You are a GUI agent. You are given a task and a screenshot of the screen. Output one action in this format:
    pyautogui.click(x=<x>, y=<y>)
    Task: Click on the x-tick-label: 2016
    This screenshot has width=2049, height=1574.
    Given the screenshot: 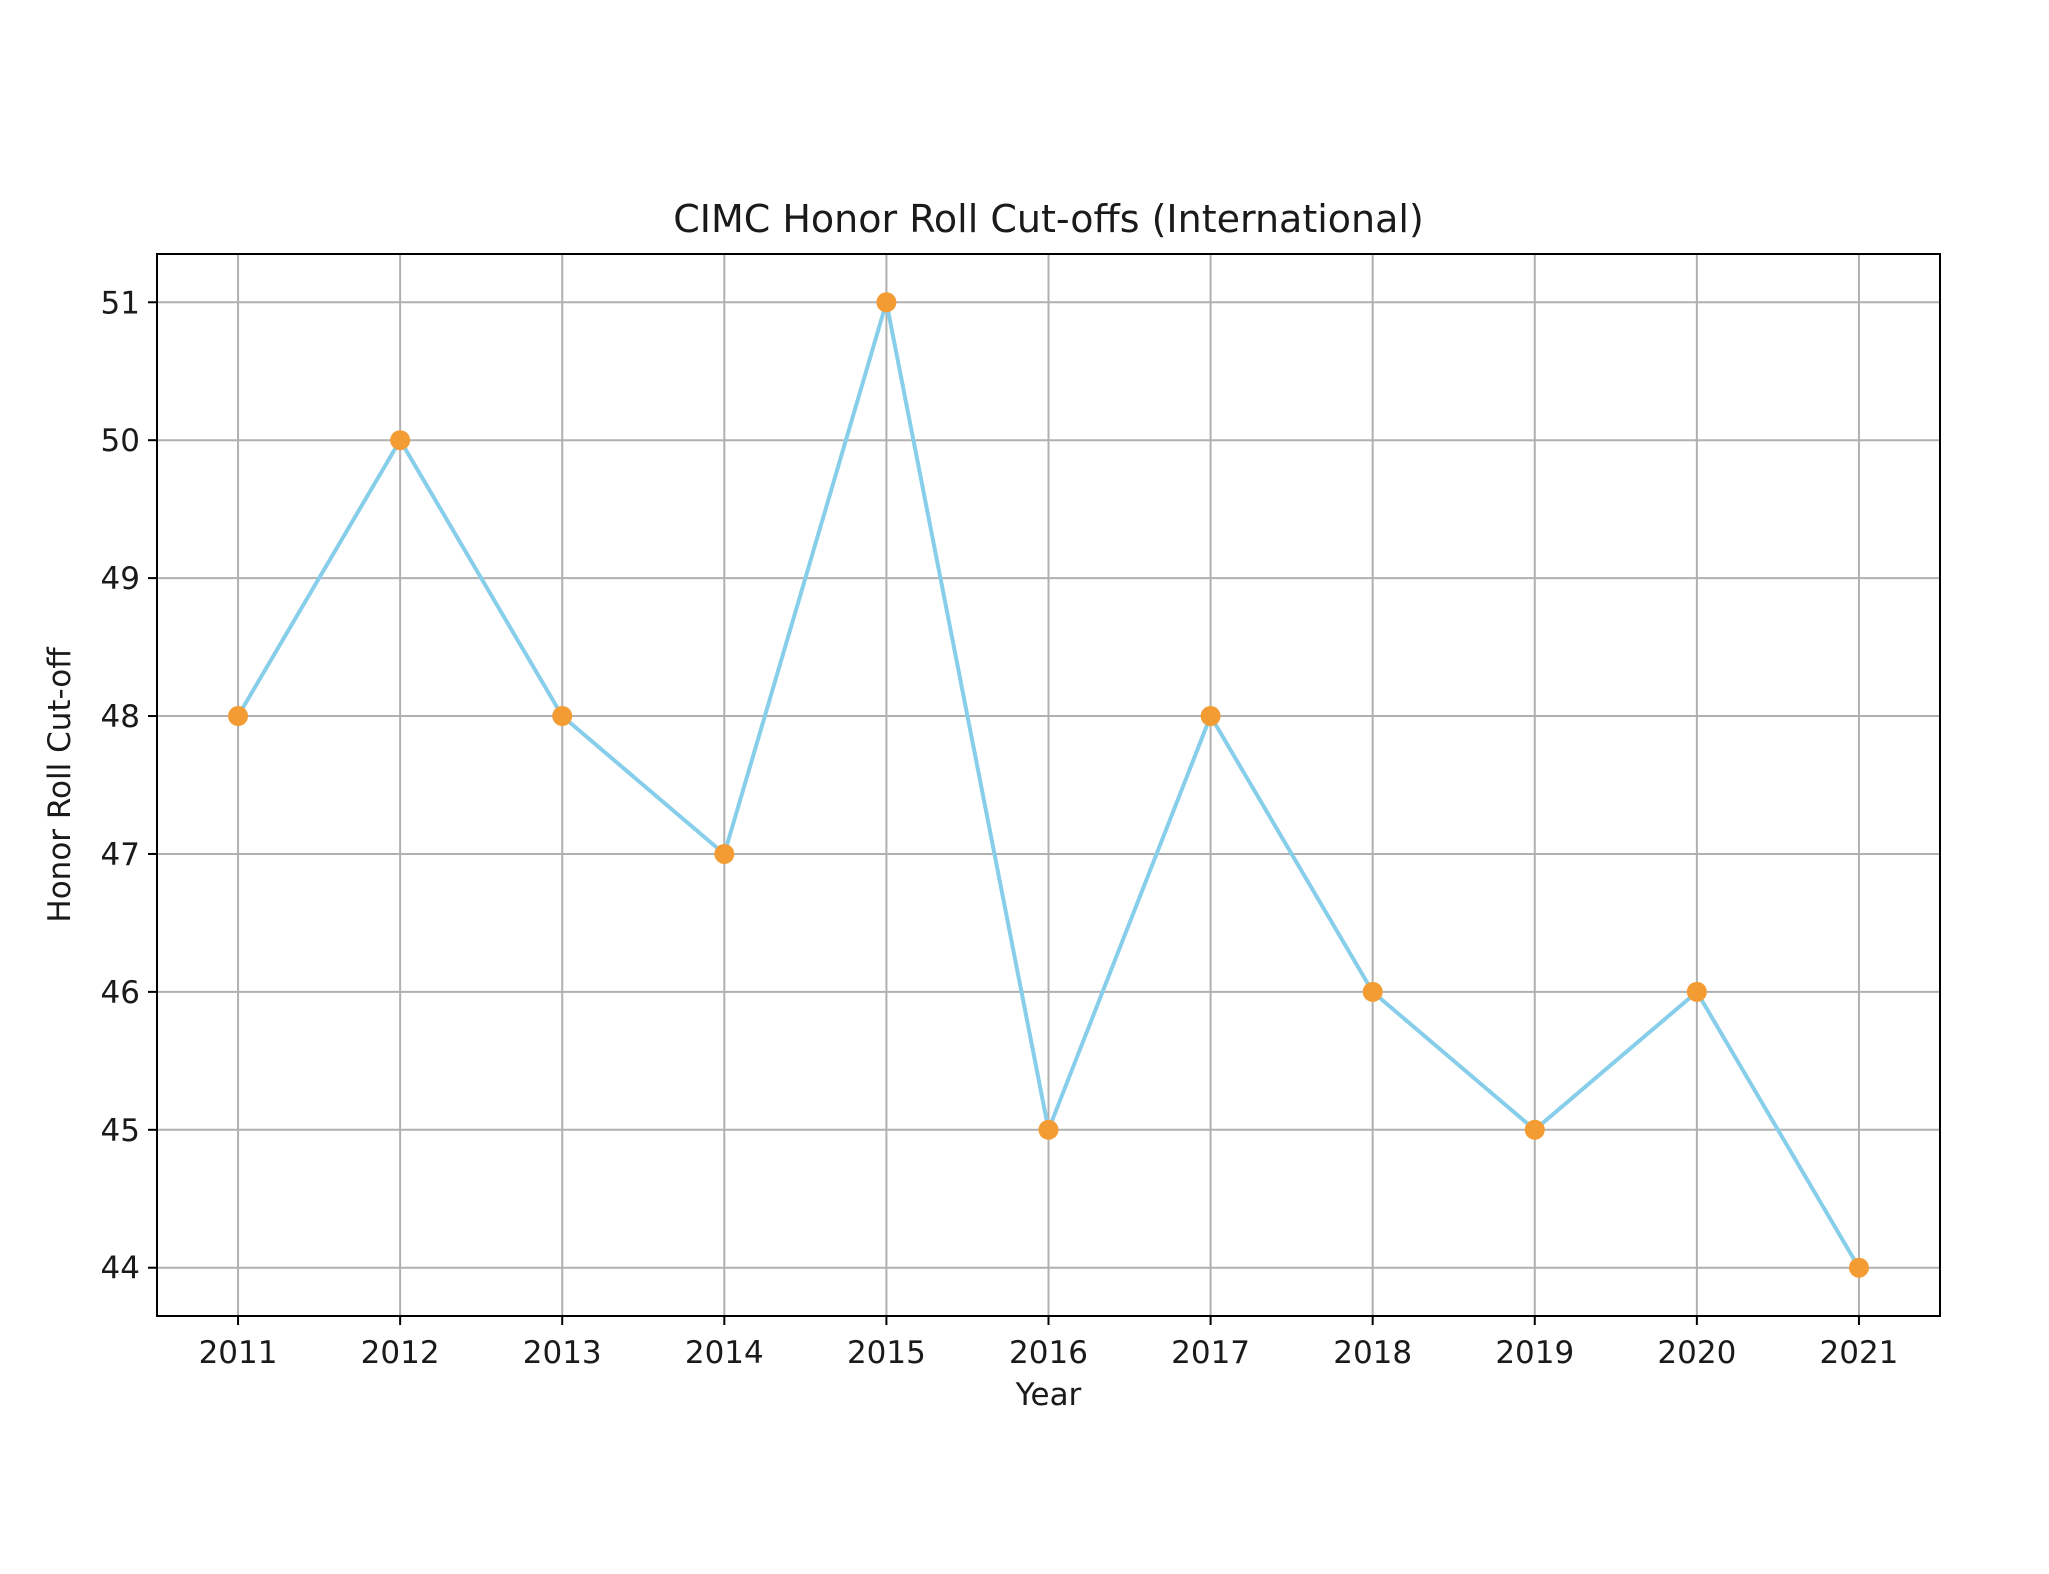 What is the action you would take?
    pyautogui.click(x=1048, y=1353)
    